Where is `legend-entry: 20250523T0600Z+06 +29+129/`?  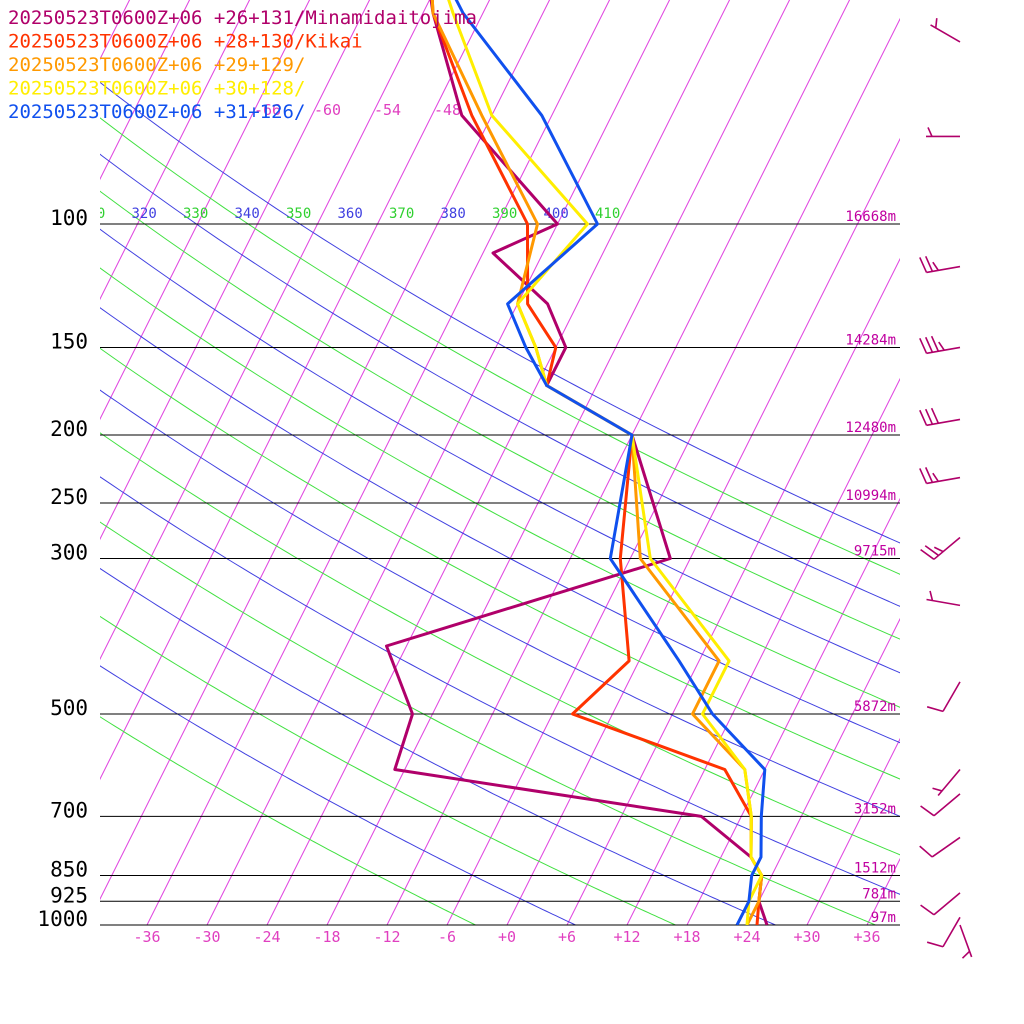 legend-entry: 20250523T0600Z+06 +29+129/ is located at coordinates (156, 65).